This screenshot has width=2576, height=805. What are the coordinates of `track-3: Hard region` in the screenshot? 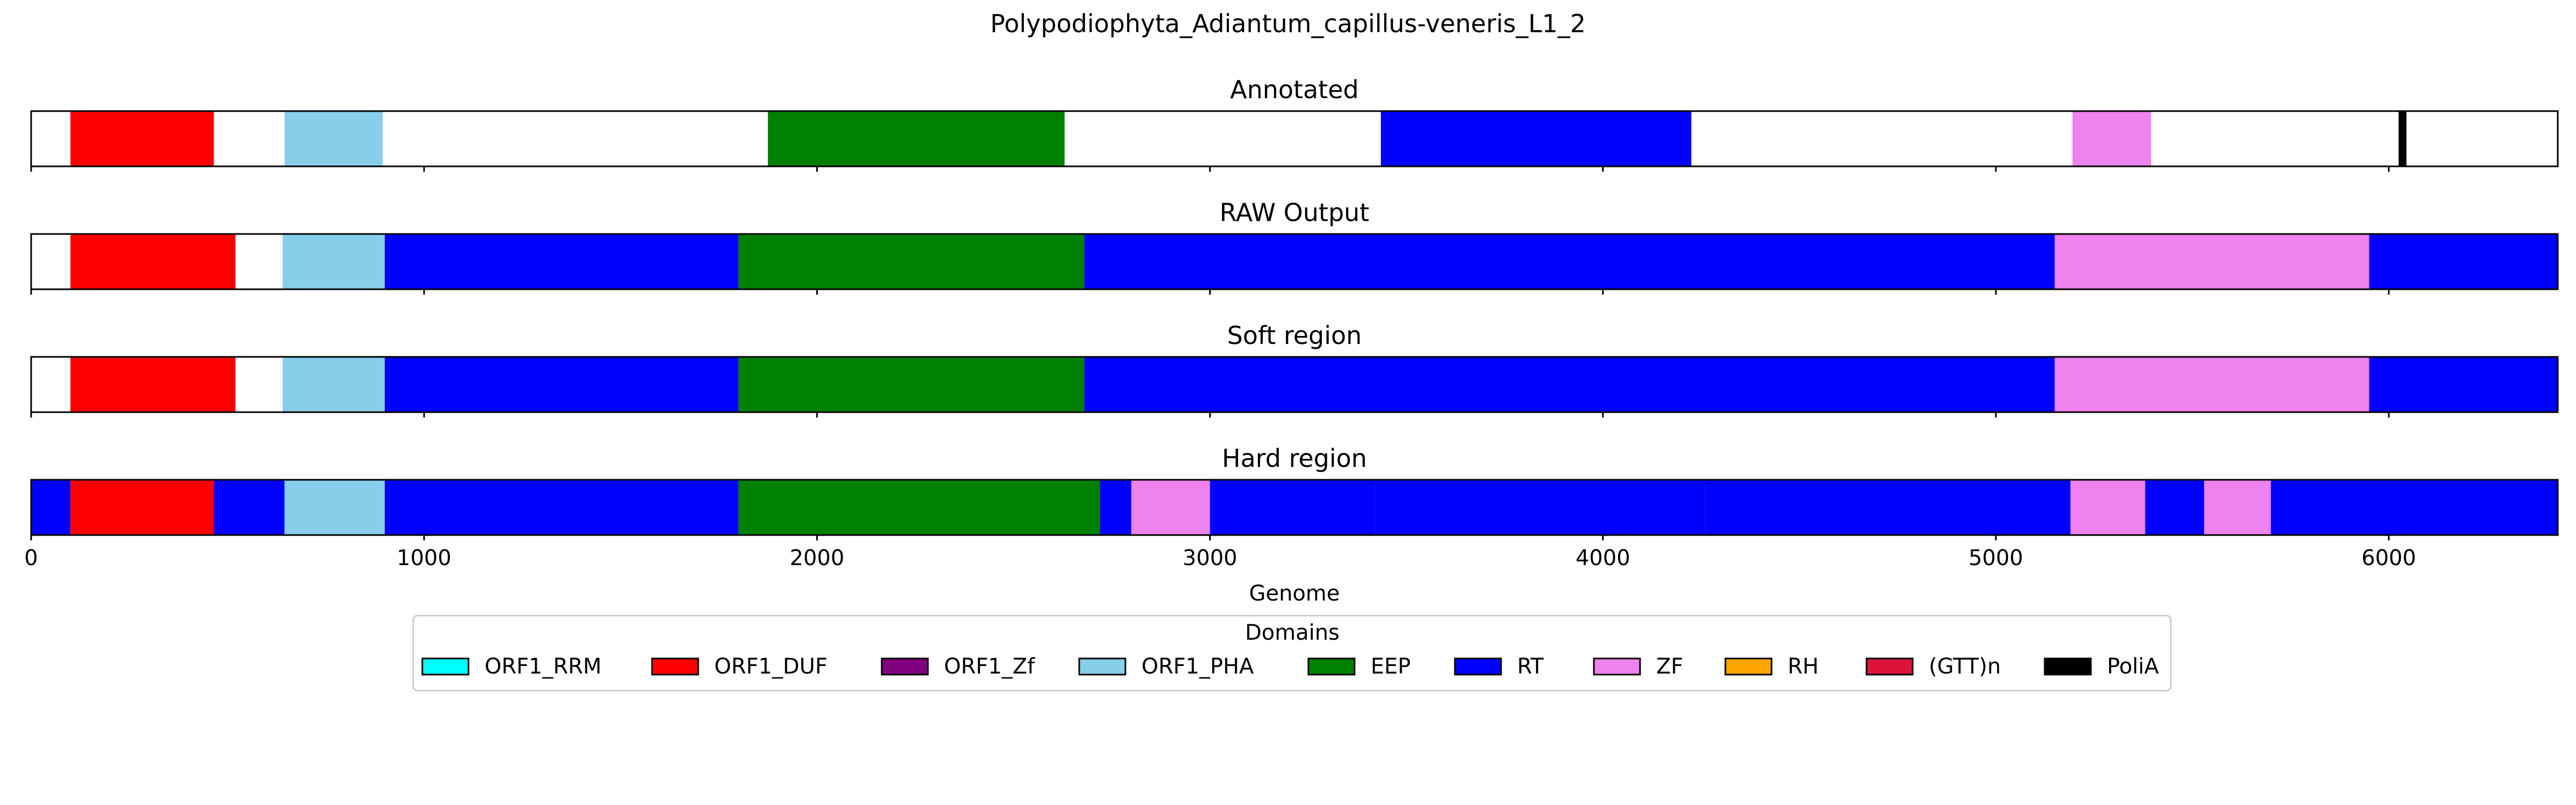 It's located at (1294, 492).